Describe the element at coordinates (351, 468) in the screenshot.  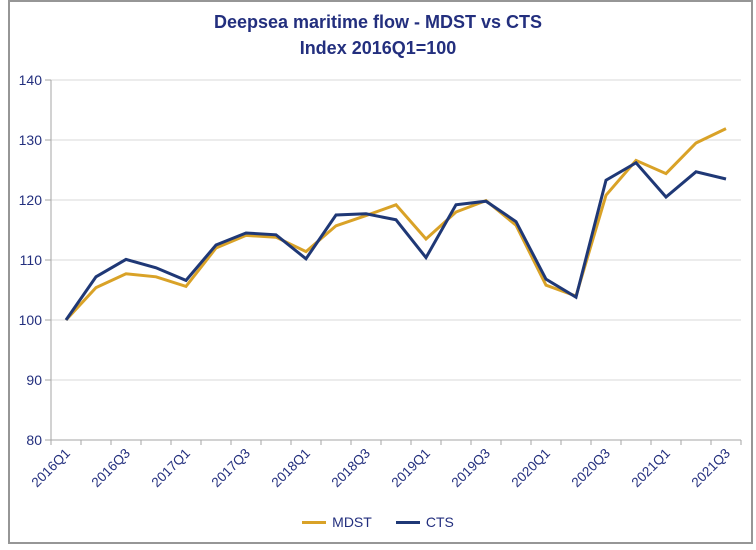
I see `x-axis-label: 2018Q3` at that location.